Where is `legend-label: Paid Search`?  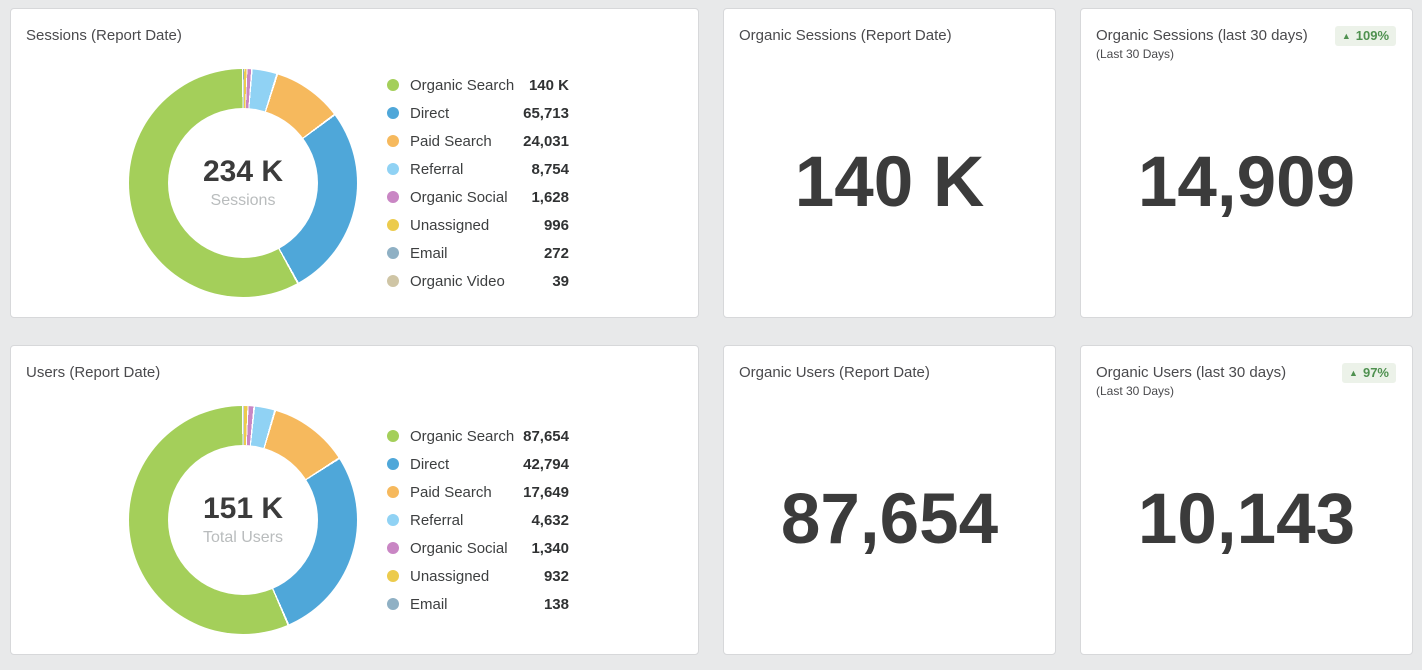
legend-label: Paid Search is located at coordinates (451, 492).